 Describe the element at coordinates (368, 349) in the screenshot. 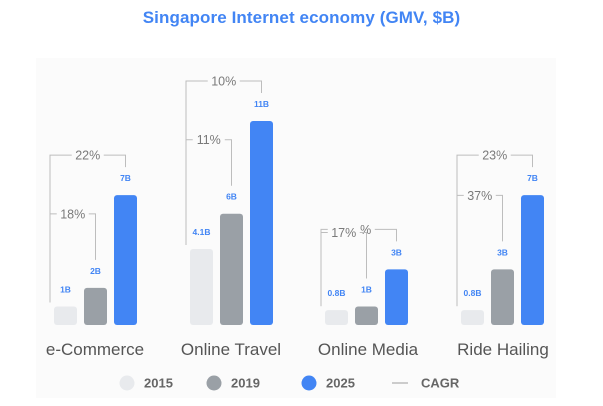

I see `category-label-online-media: Online Media` at that location.